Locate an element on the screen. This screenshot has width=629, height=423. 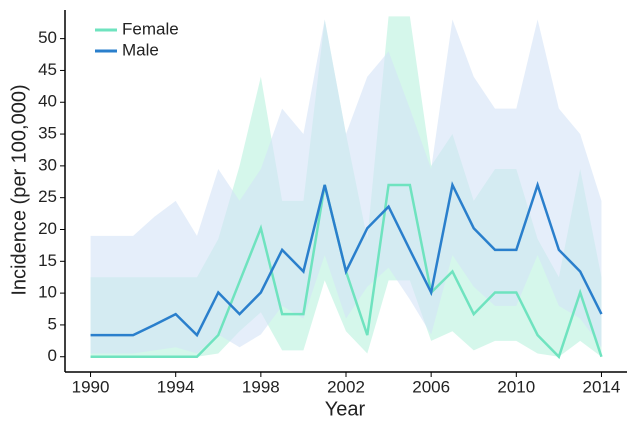
y-tick-label: 5 is located at coordinates (52, 323).